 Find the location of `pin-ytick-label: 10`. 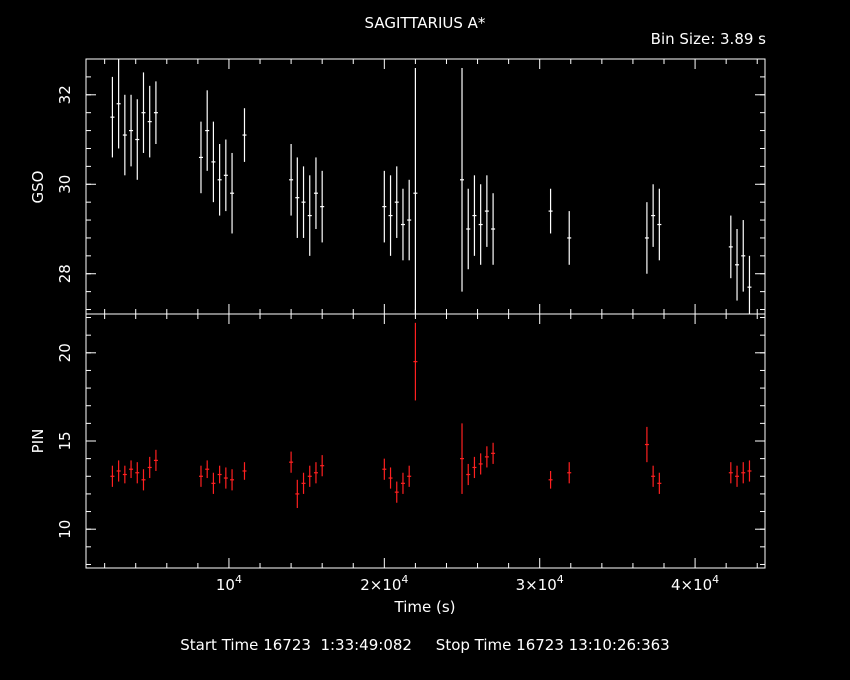

pin-ytick-label: 10 is located at coordinates (65, 529).